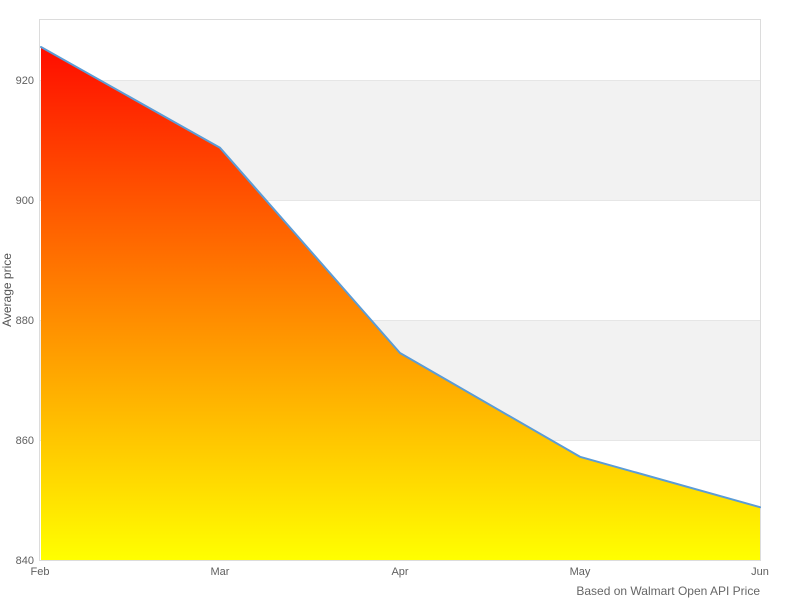 This screenshot has width=800, height=600. Describe the element at coordinates (25, 201) in the screenshot. I see `y-axis-label: 900` at that location.